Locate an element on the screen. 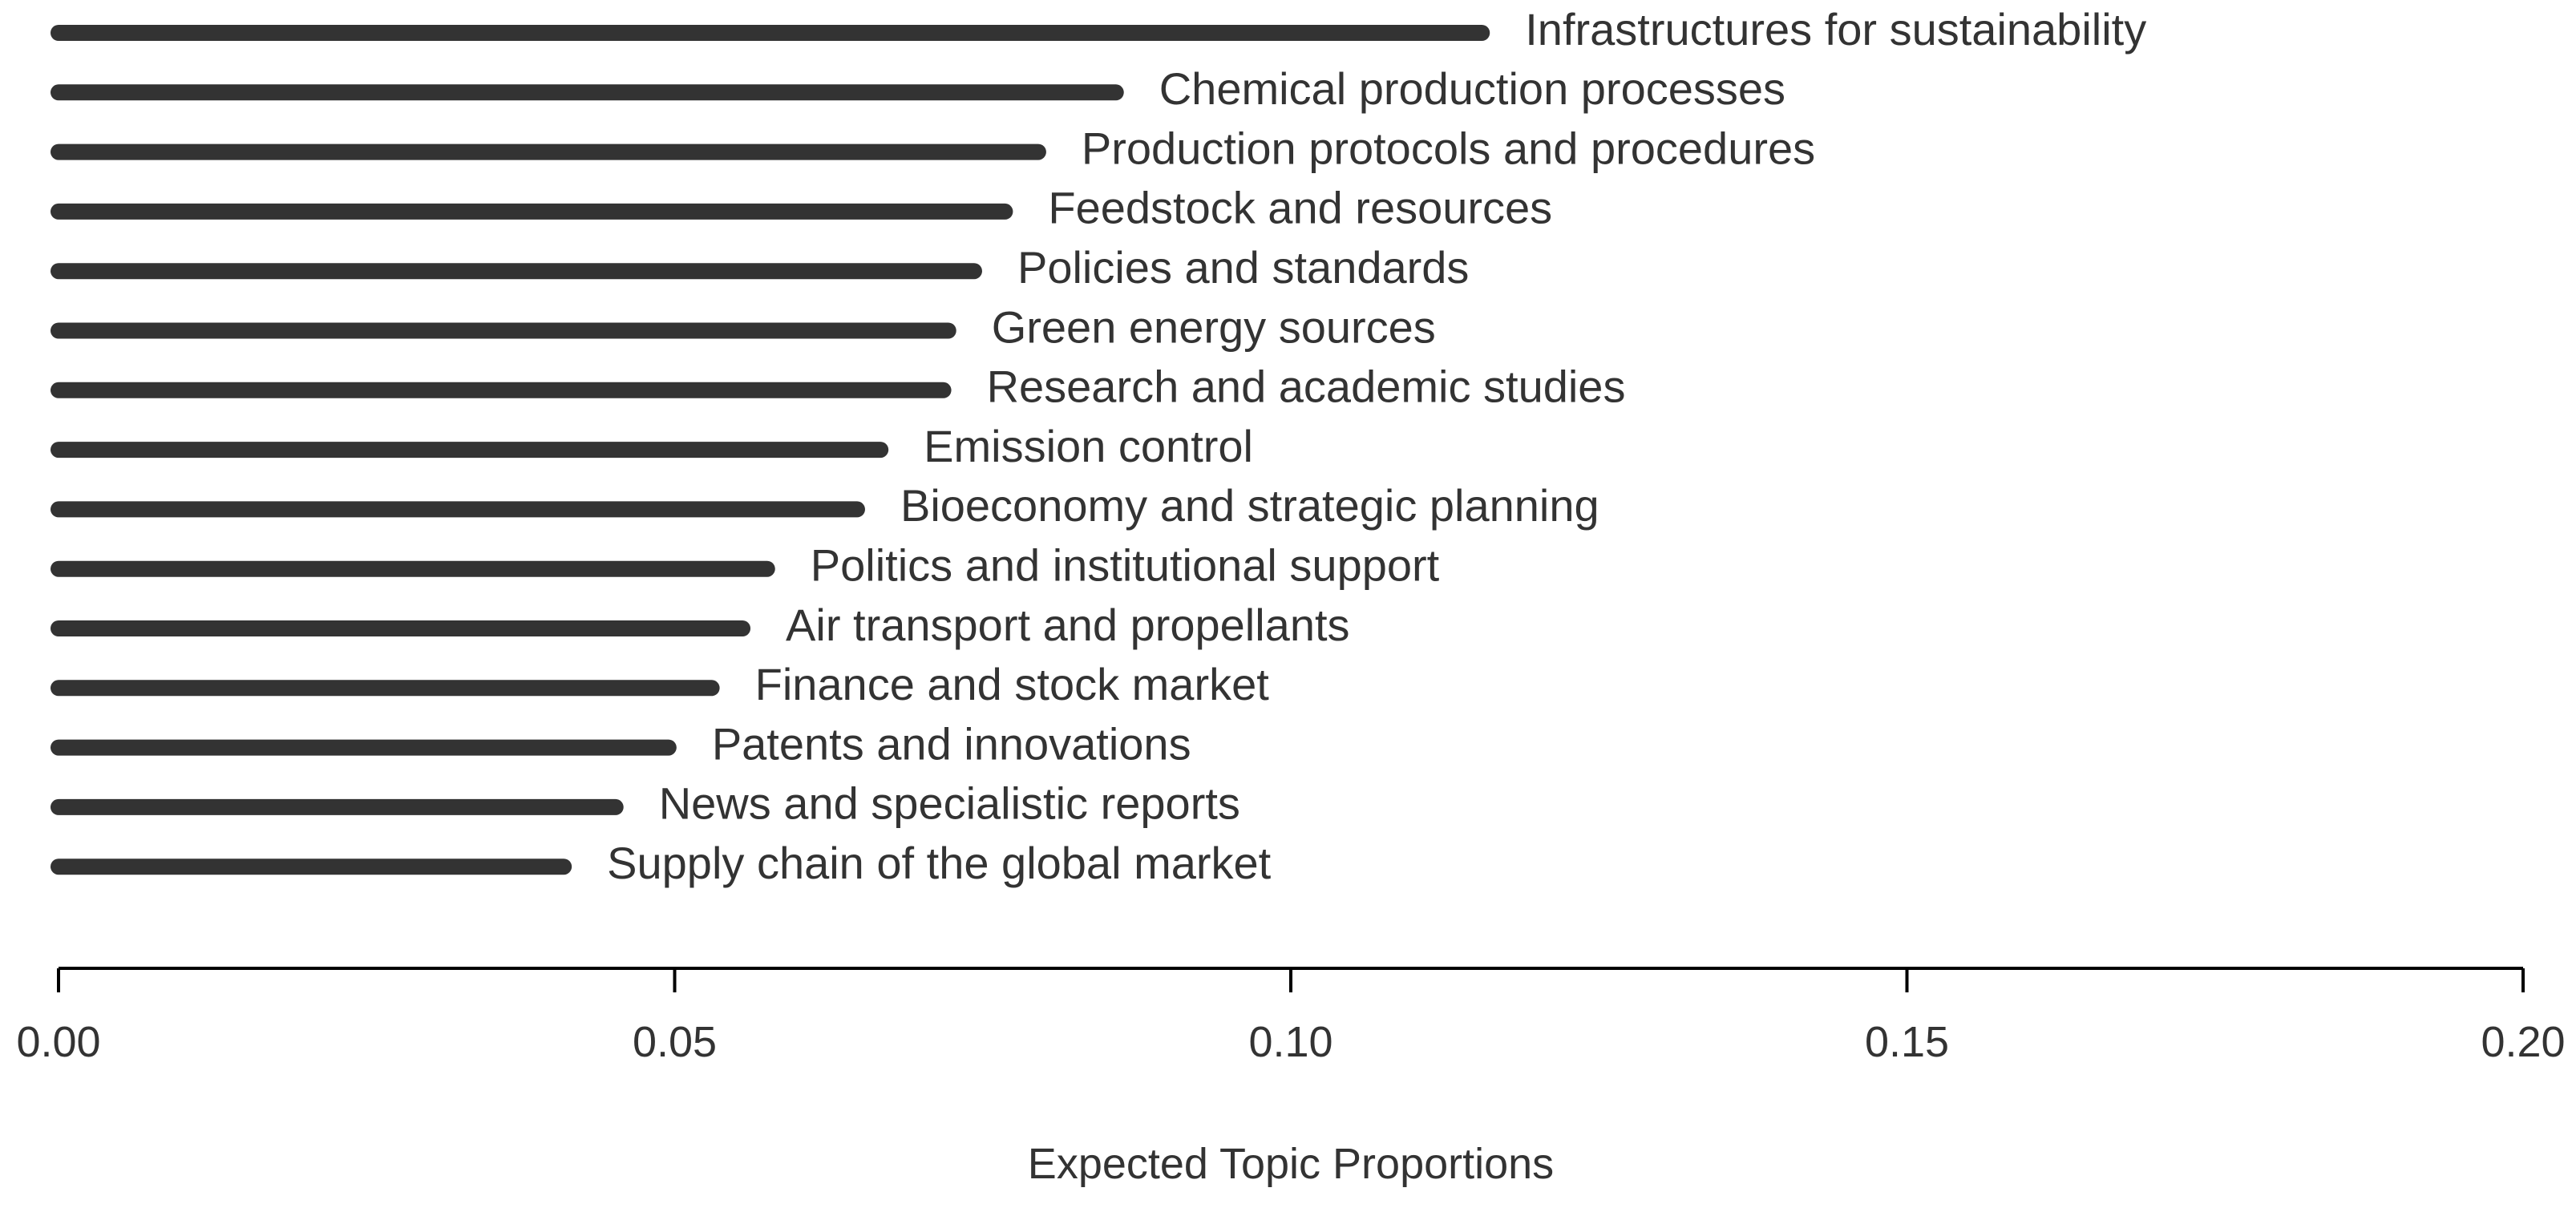  bar-label-10: Politics and institutional support is located at coordinates (1125, 565).